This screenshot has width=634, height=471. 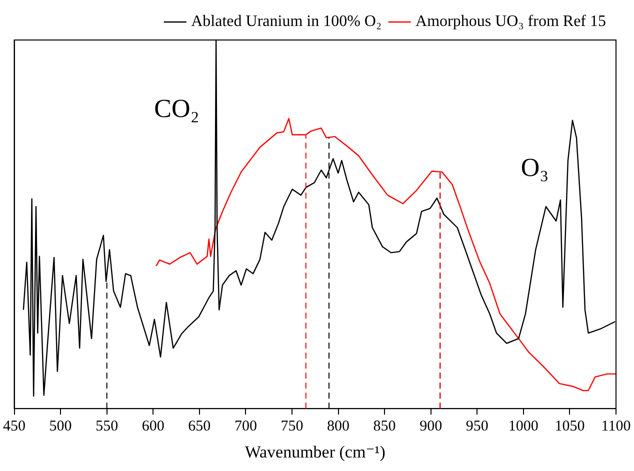 I want to click on x-tick-label: 450, so click(x=14, y=426).